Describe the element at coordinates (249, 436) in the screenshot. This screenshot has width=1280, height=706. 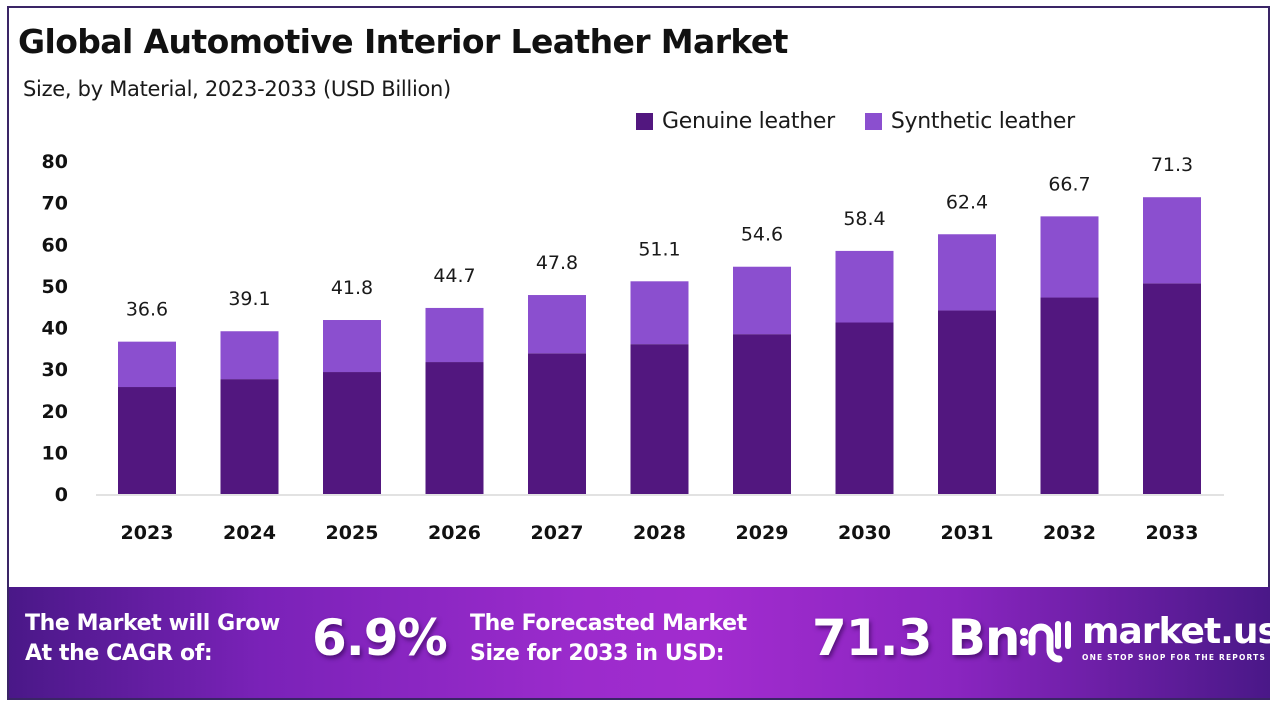
I see `bar-genuine-2024` at that location.